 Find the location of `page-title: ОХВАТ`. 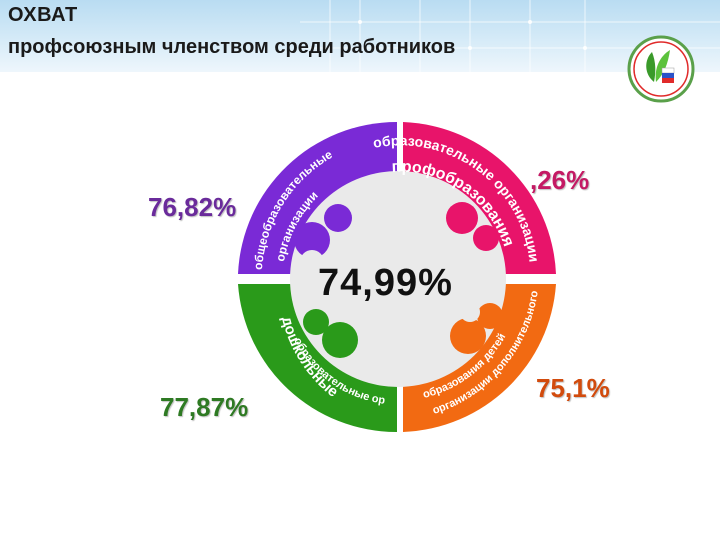

page-title: ОХВАТ is located at coordinates (43, 15).